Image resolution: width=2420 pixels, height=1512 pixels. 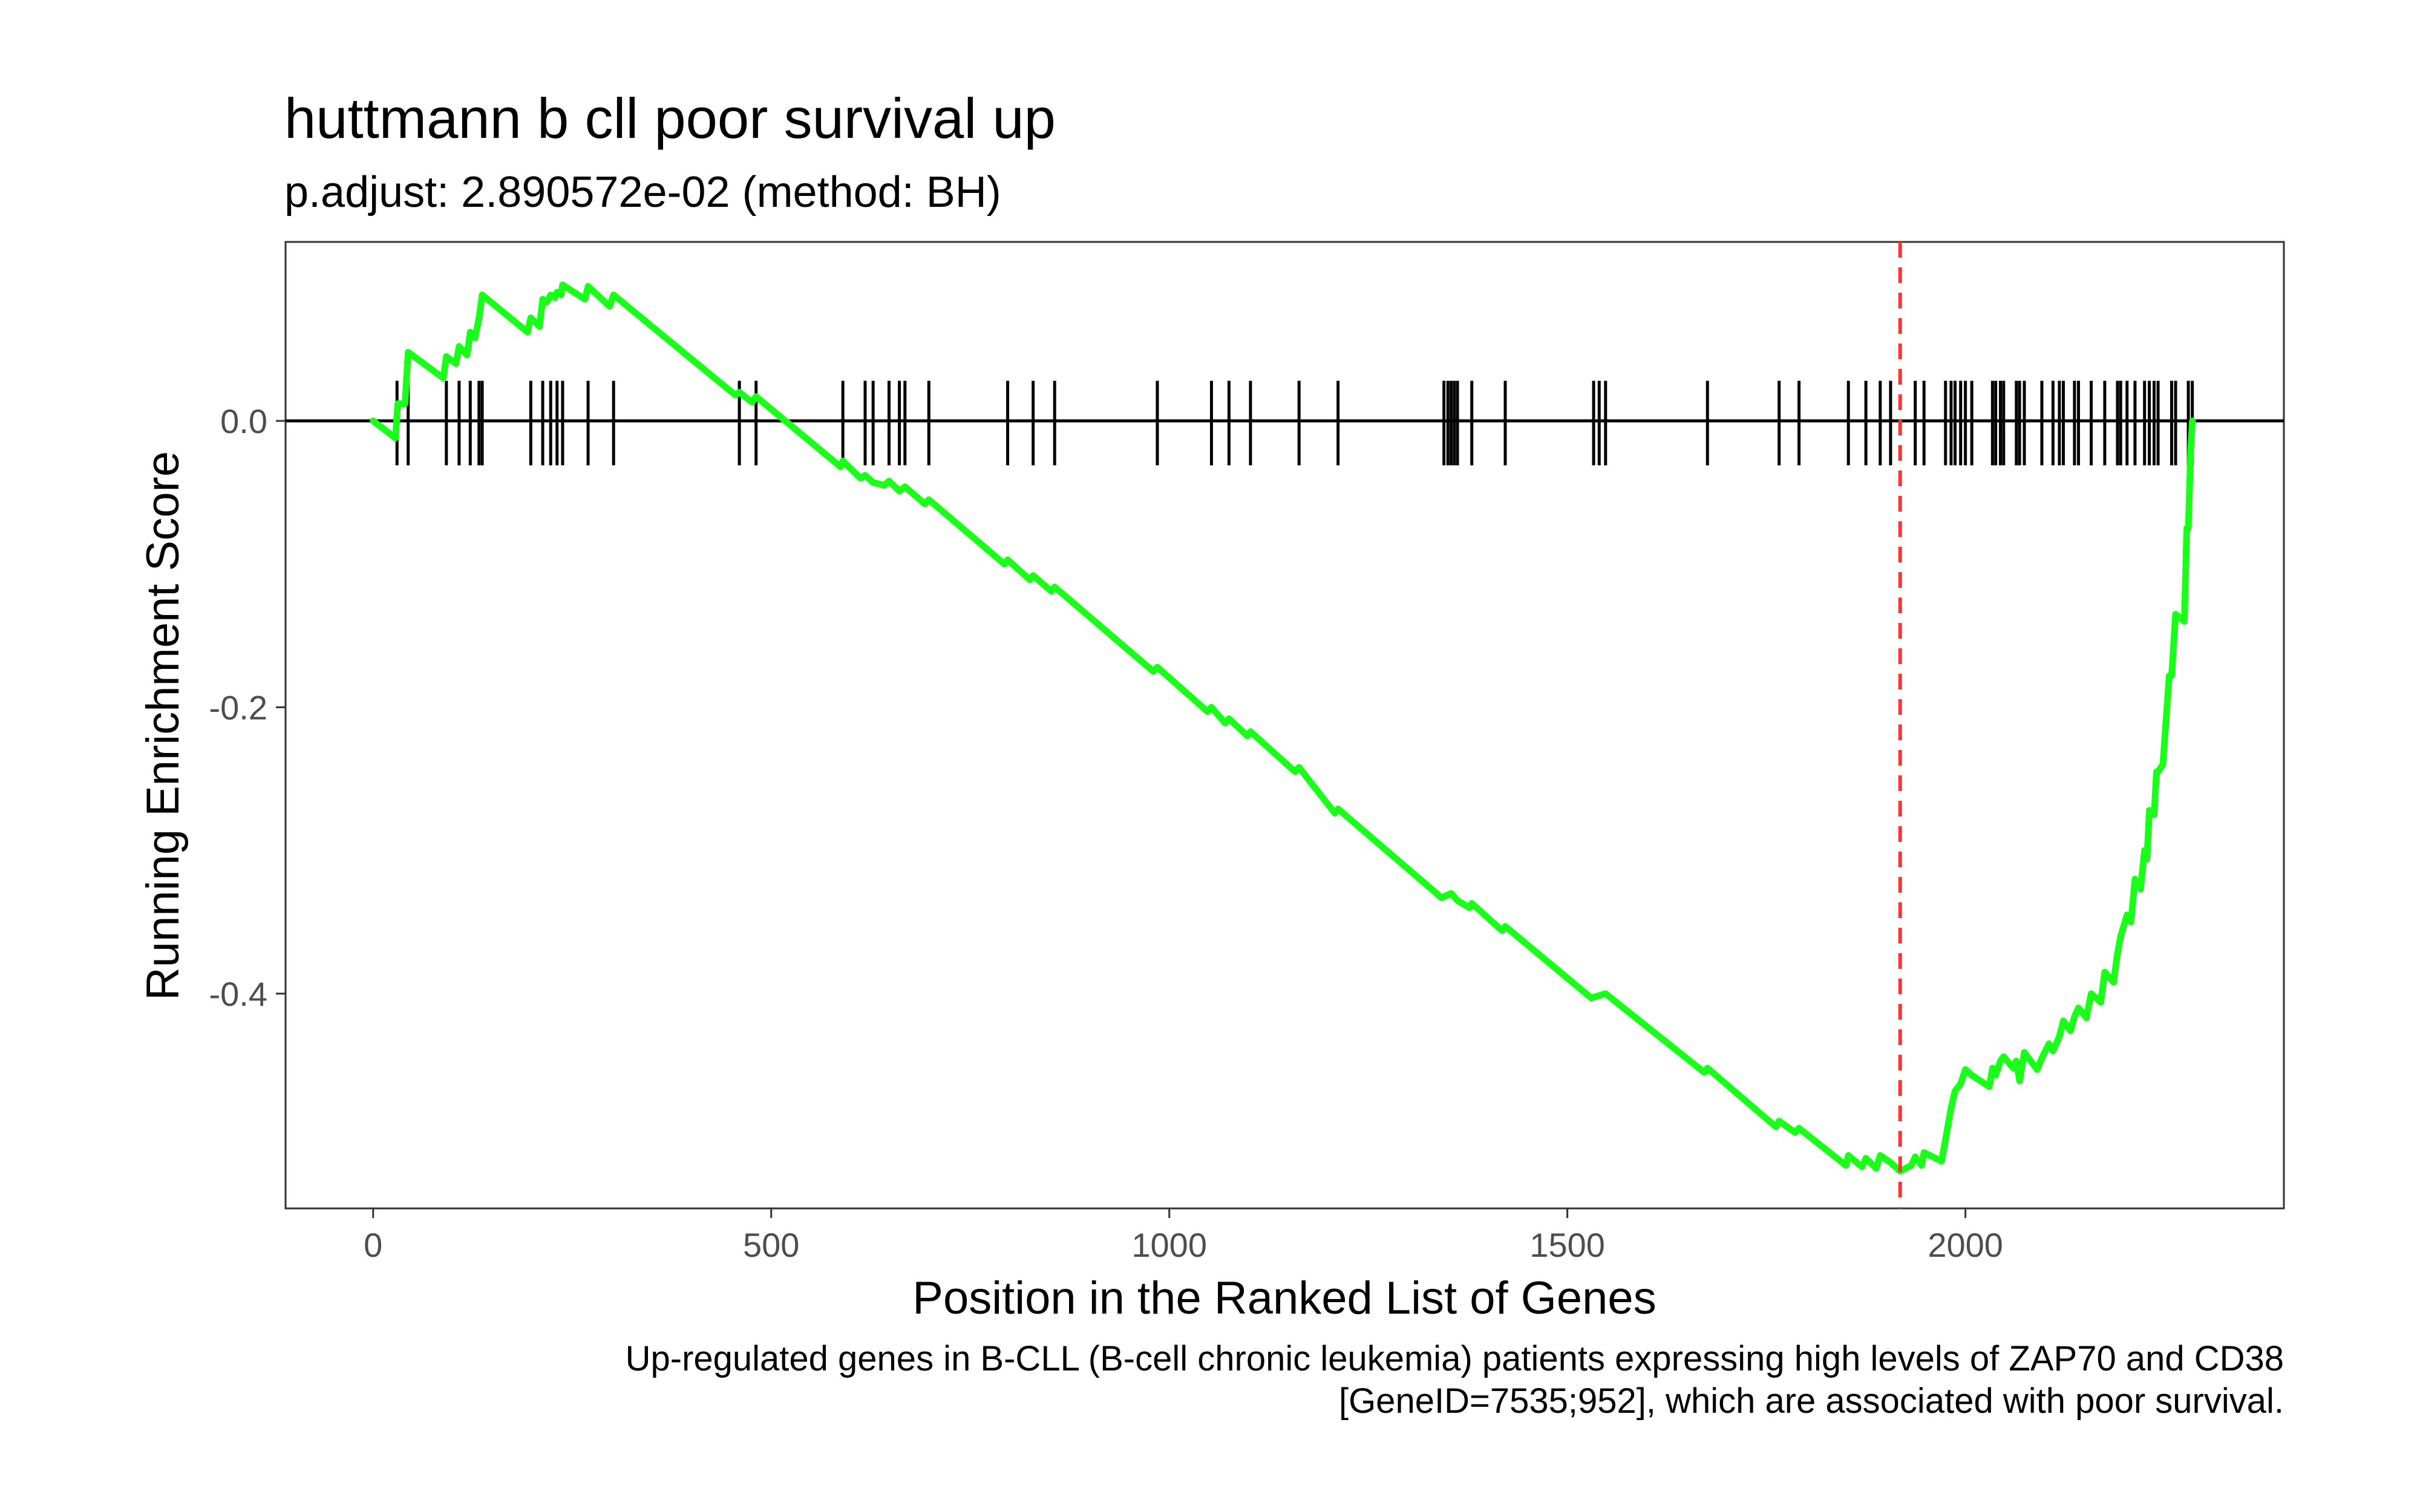 I want to click on x-axis-title: Position in the Ranked List of Genes, so click(x=1284, y=1298).